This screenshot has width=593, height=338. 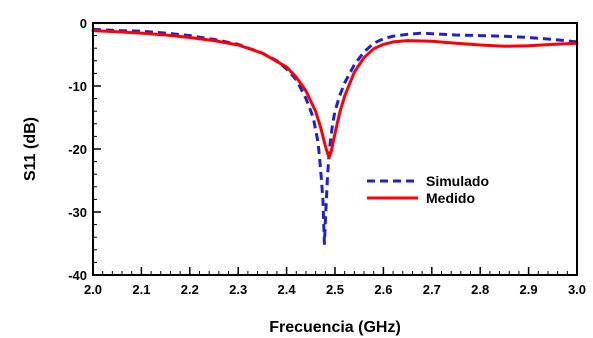 What do you see at coordinates (141, 289) in the screenshot?
I see `x-tick-label: 2.1` at bounding box center [141, 289].